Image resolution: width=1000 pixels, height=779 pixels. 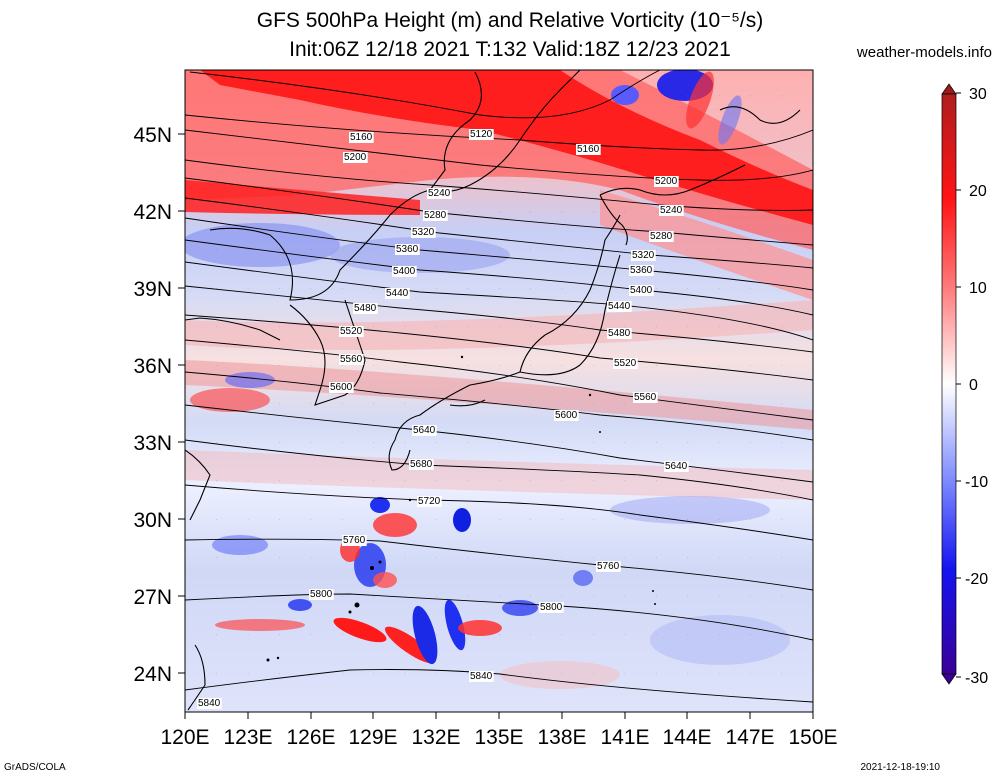 I want to click on lon-label: 147E, so click(x=749, y=737).